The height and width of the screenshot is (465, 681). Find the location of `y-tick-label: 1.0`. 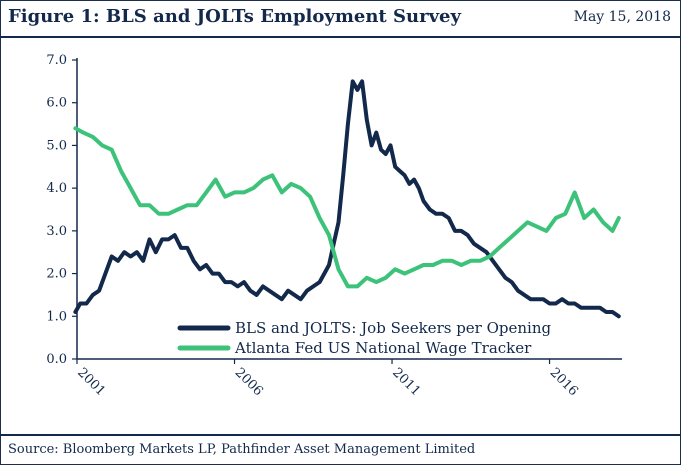

y-tick-label: 1.0 is located at coordinates (56, 316).